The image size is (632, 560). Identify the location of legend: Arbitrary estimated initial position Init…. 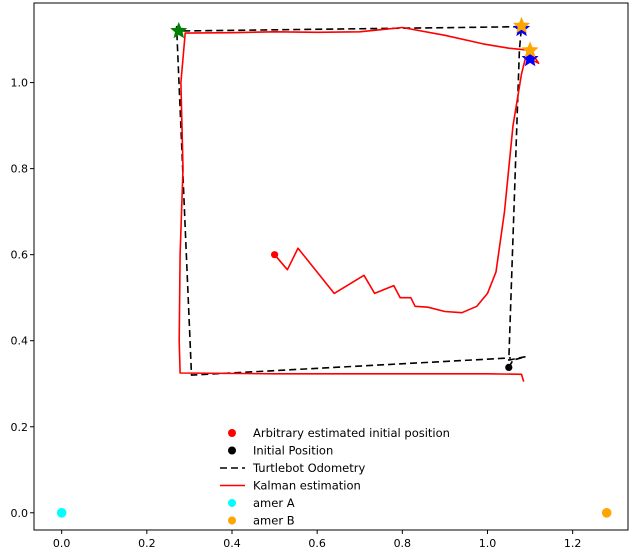
(335, 477).